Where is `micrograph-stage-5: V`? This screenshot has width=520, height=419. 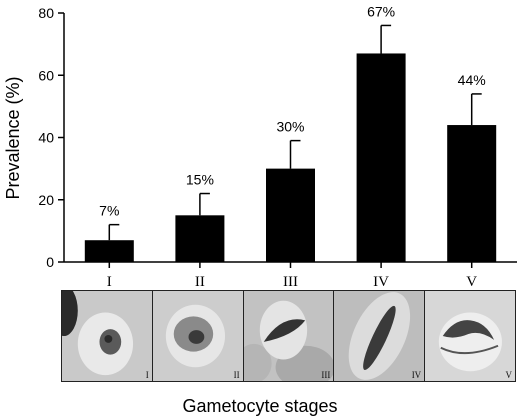 micrograph-stage-5: V is located at coordinates (470, 336).